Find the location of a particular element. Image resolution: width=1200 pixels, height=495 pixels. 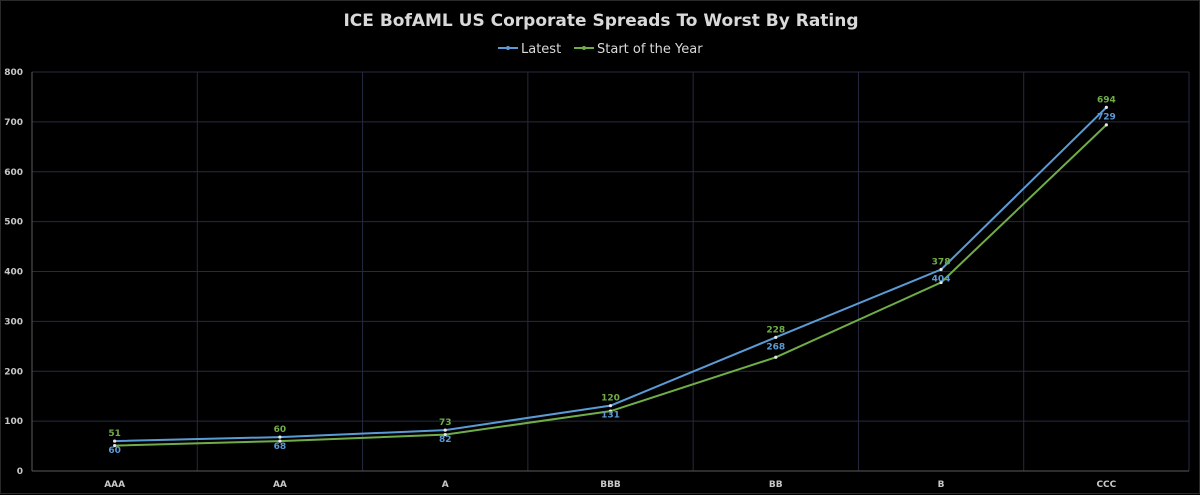

data-label: 51 is located at coordinates (114, 434).